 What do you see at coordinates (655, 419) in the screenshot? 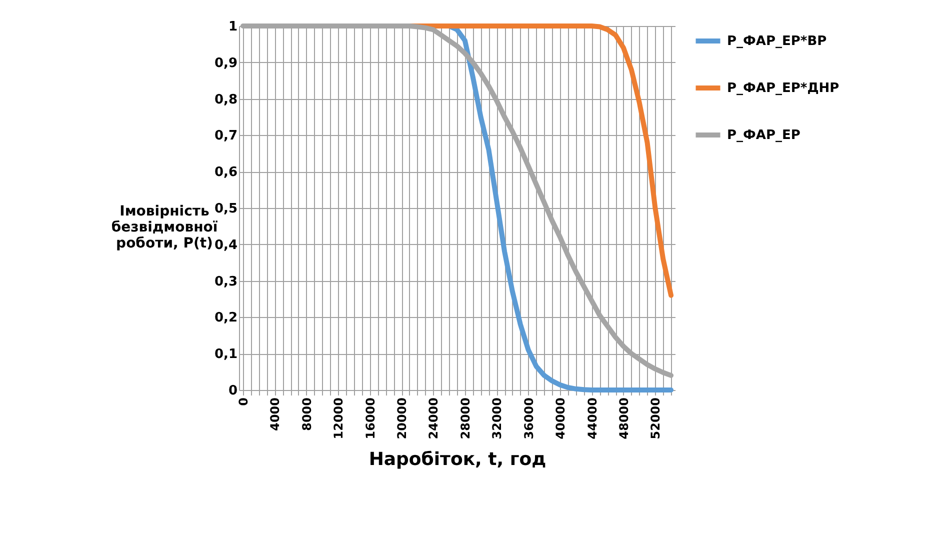
I see `x-tick-label: 52000` at bounding box center [655, 419].